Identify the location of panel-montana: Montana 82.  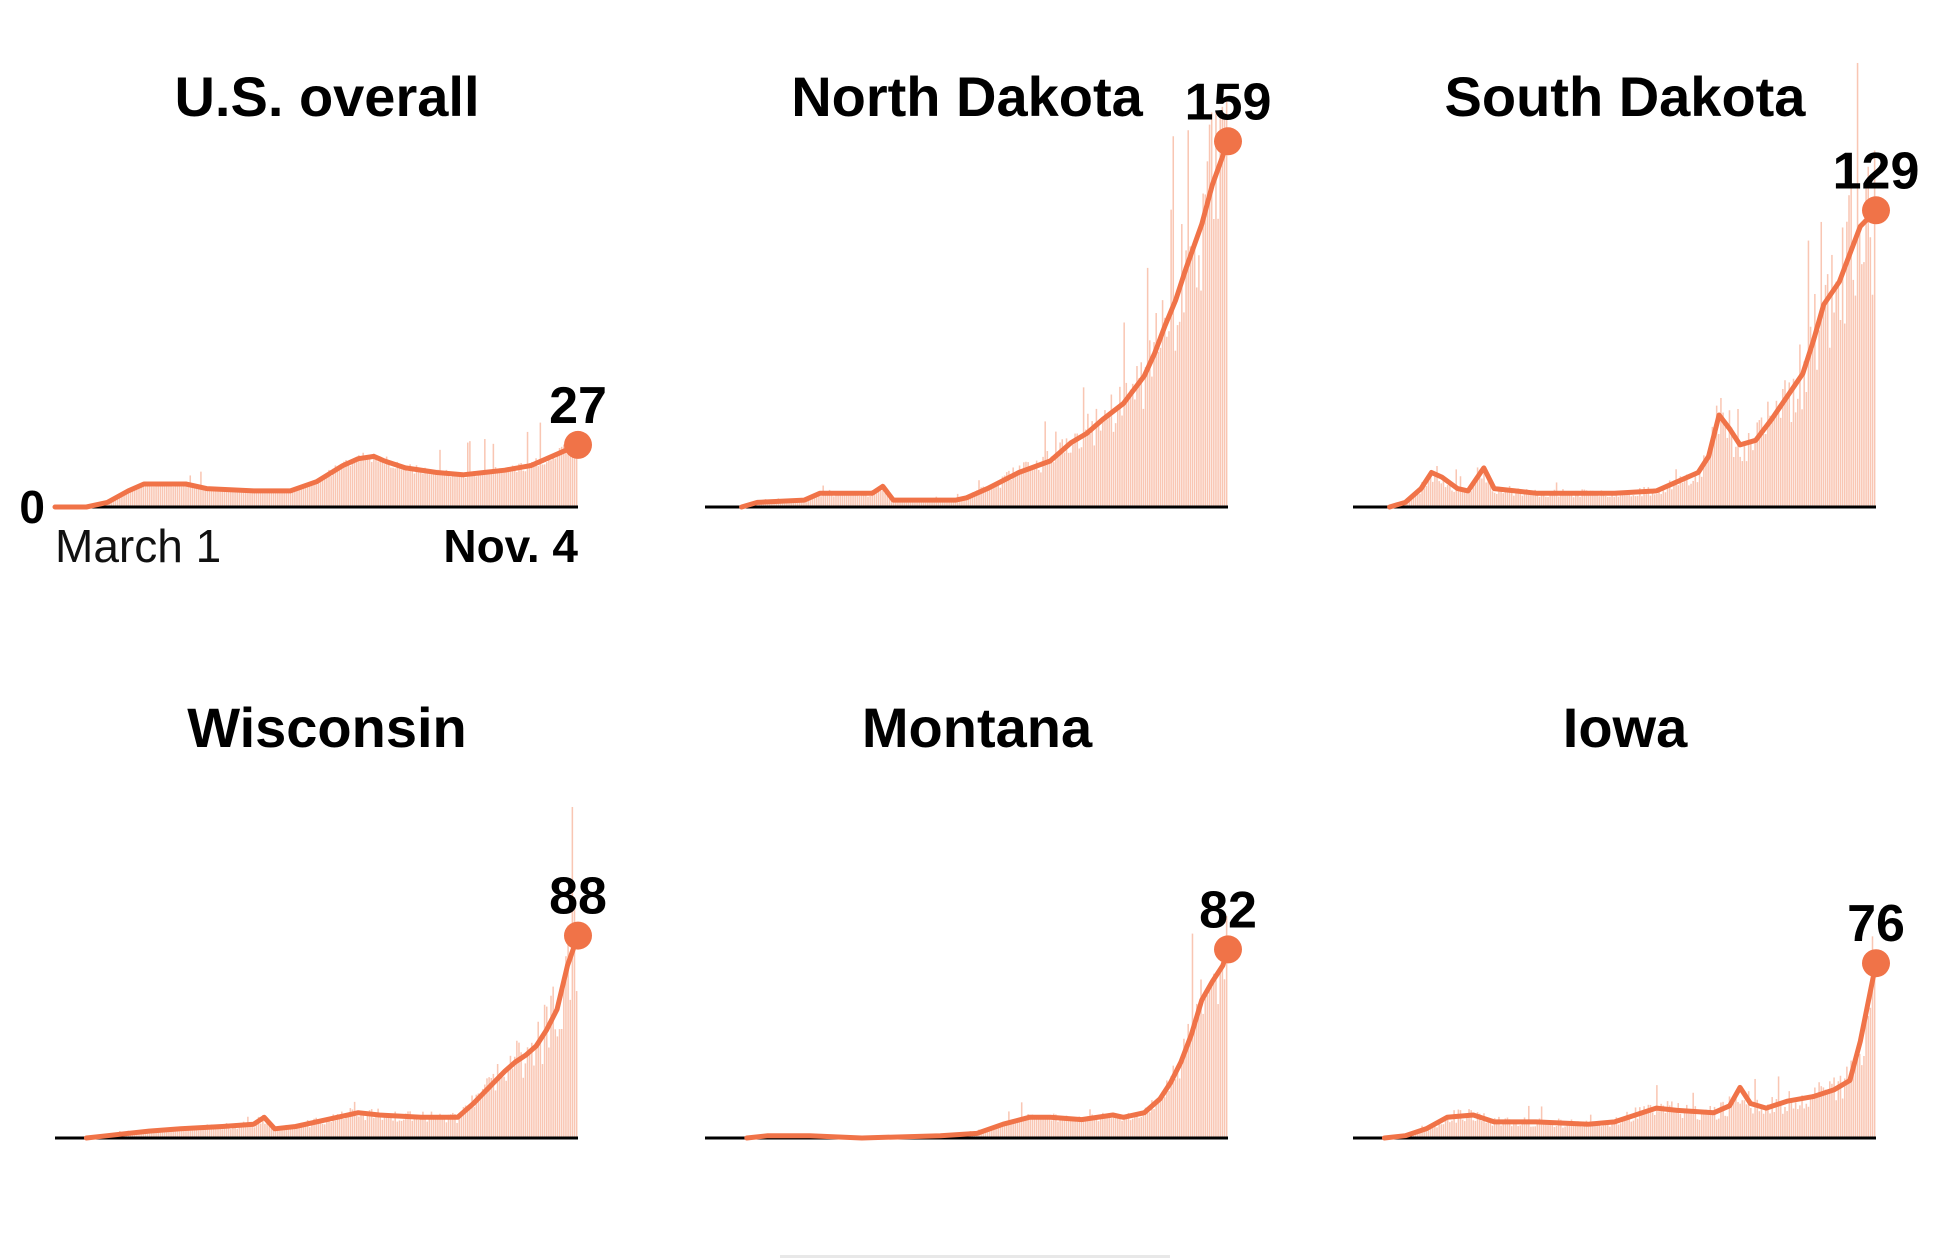
(981, 918).